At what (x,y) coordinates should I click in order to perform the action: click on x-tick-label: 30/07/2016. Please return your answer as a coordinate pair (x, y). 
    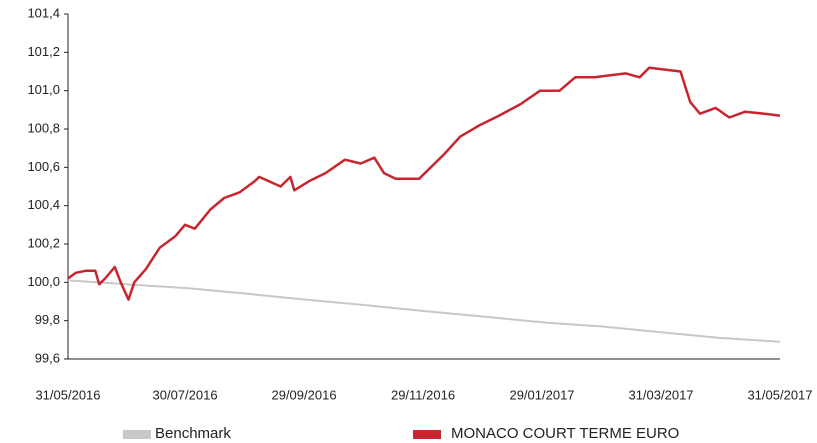
    Looking at the image, I should click on (185, 394).